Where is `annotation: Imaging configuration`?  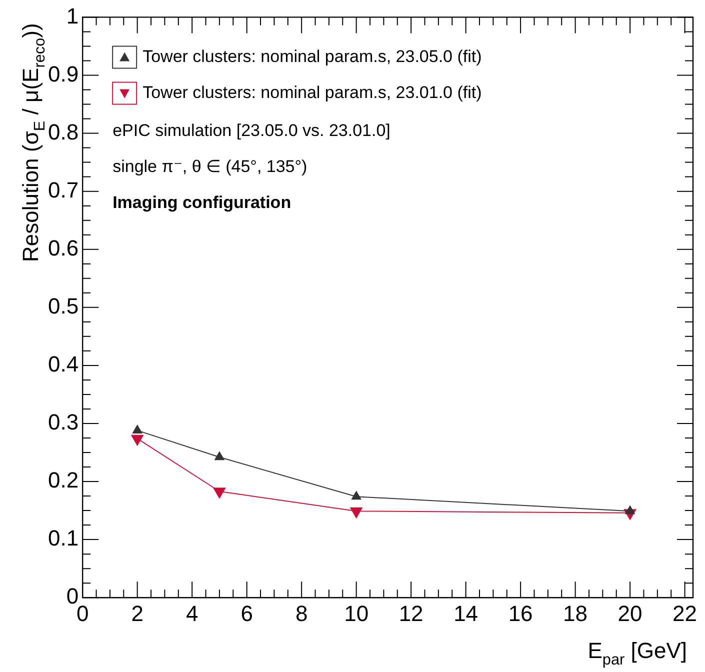 annotation: Imaging configuration is located at coordinates (202, 202).